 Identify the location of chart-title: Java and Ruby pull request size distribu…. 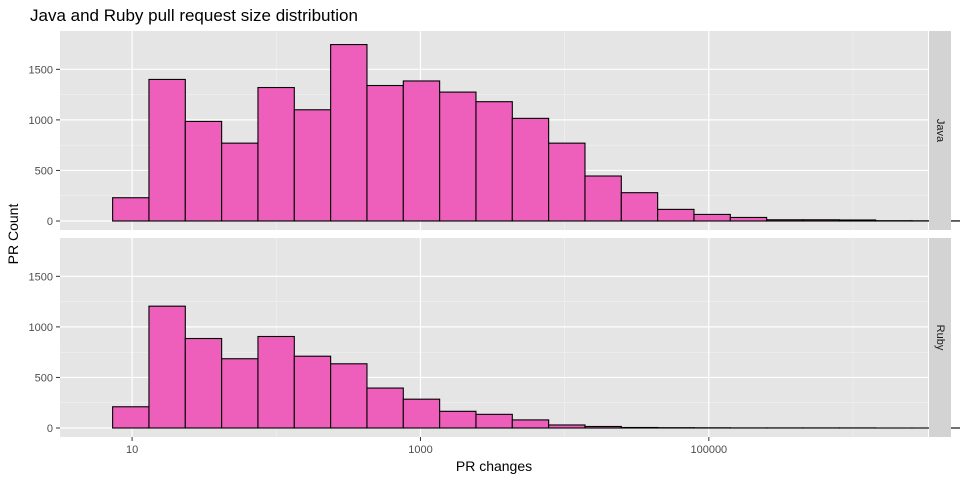
(194, 15).